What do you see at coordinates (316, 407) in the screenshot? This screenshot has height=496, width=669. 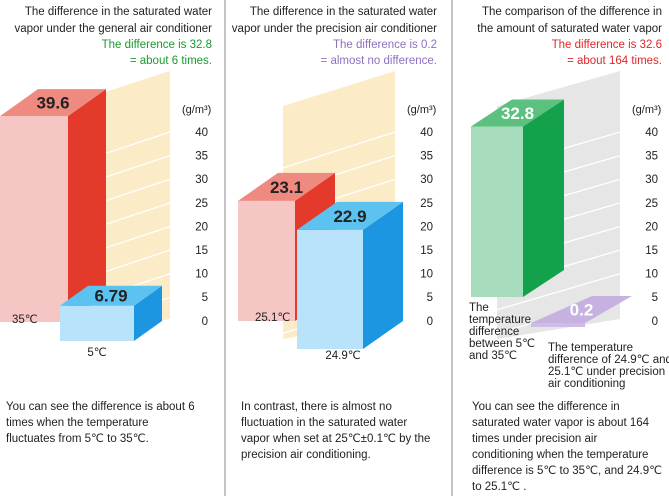 I see `footer-note-line: In contrast, there is almost no` at bounding box center [316, 407].